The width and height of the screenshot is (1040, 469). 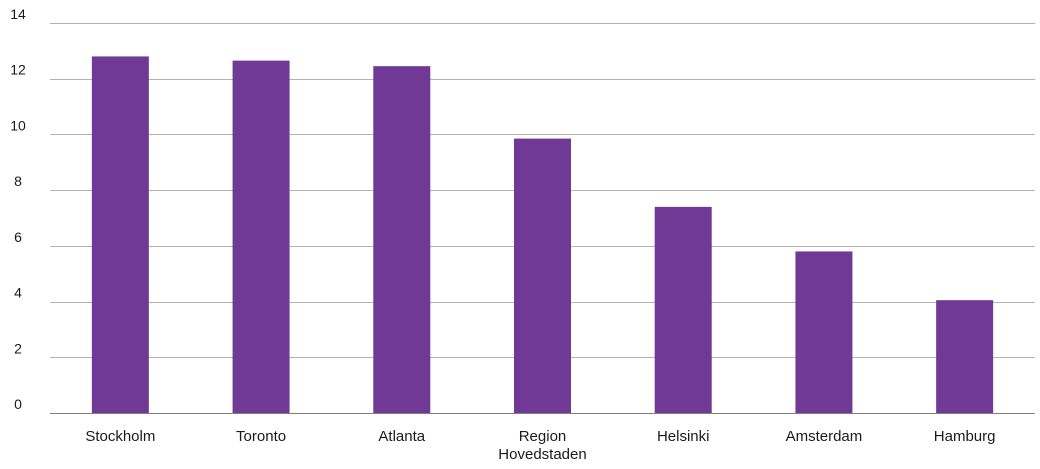 What do you see at coordinates (18, 125) in the screenshot?
I see `y-tick-label: 10` at bounding box center [18, 125].